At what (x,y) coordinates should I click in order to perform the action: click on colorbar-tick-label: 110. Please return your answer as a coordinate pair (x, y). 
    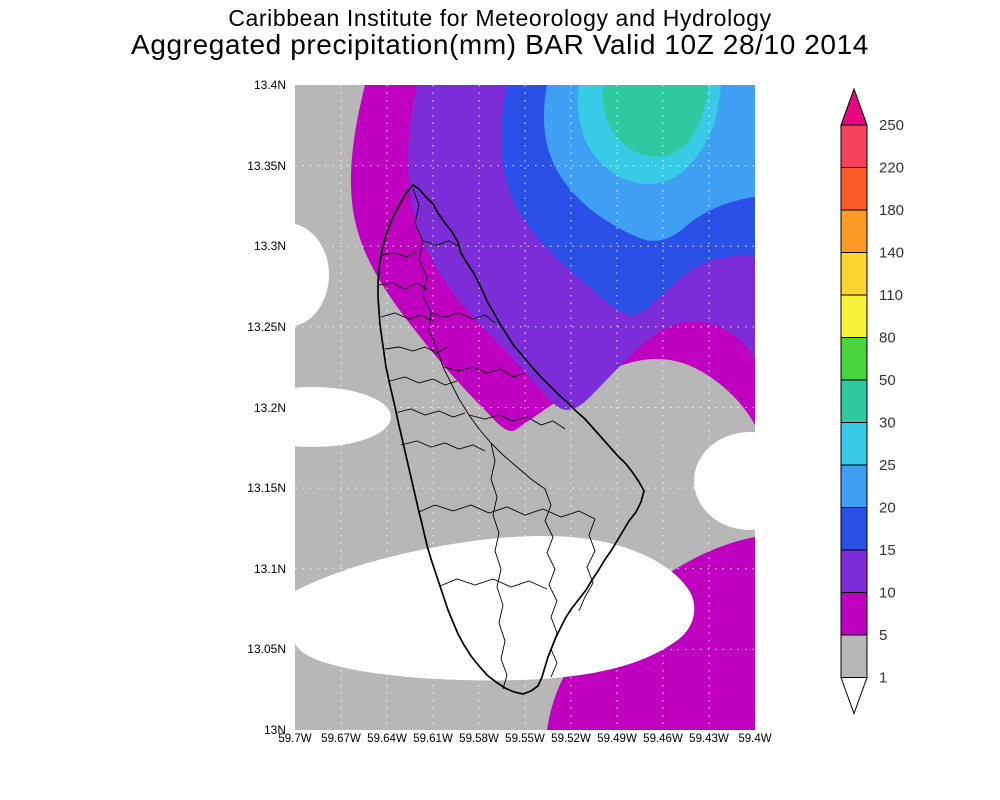
    Looking at the image, I should click on (891, 295).